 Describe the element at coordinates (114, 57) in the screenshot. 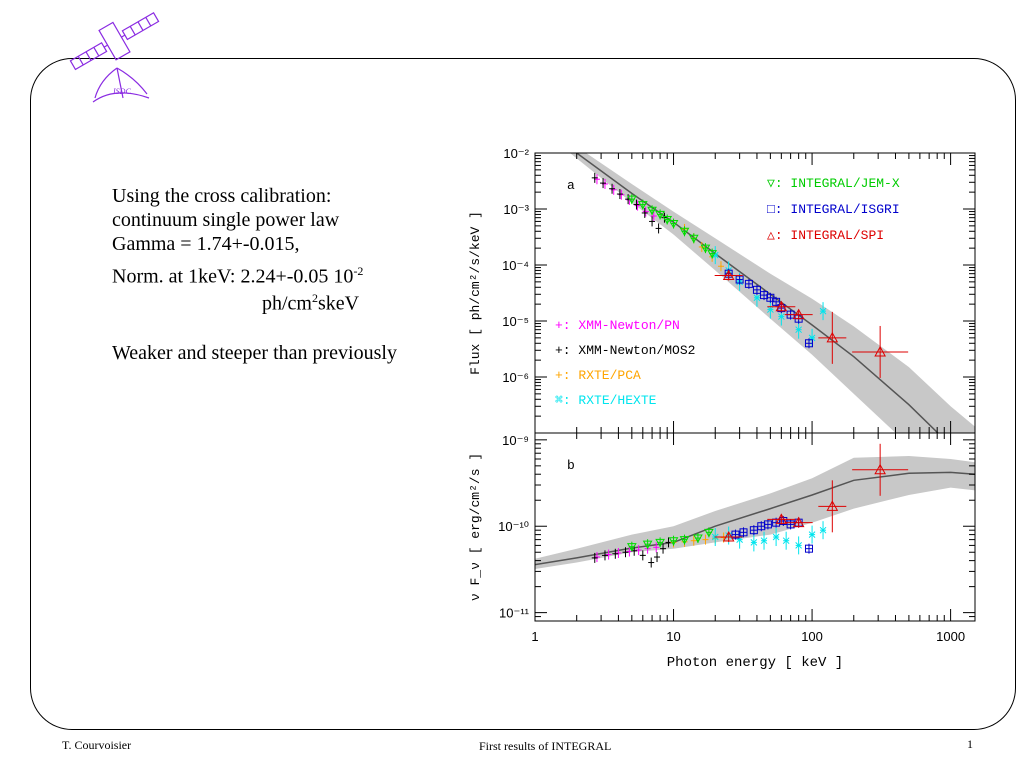

I see `isdc-satellite-logo: ISDC` at that location.